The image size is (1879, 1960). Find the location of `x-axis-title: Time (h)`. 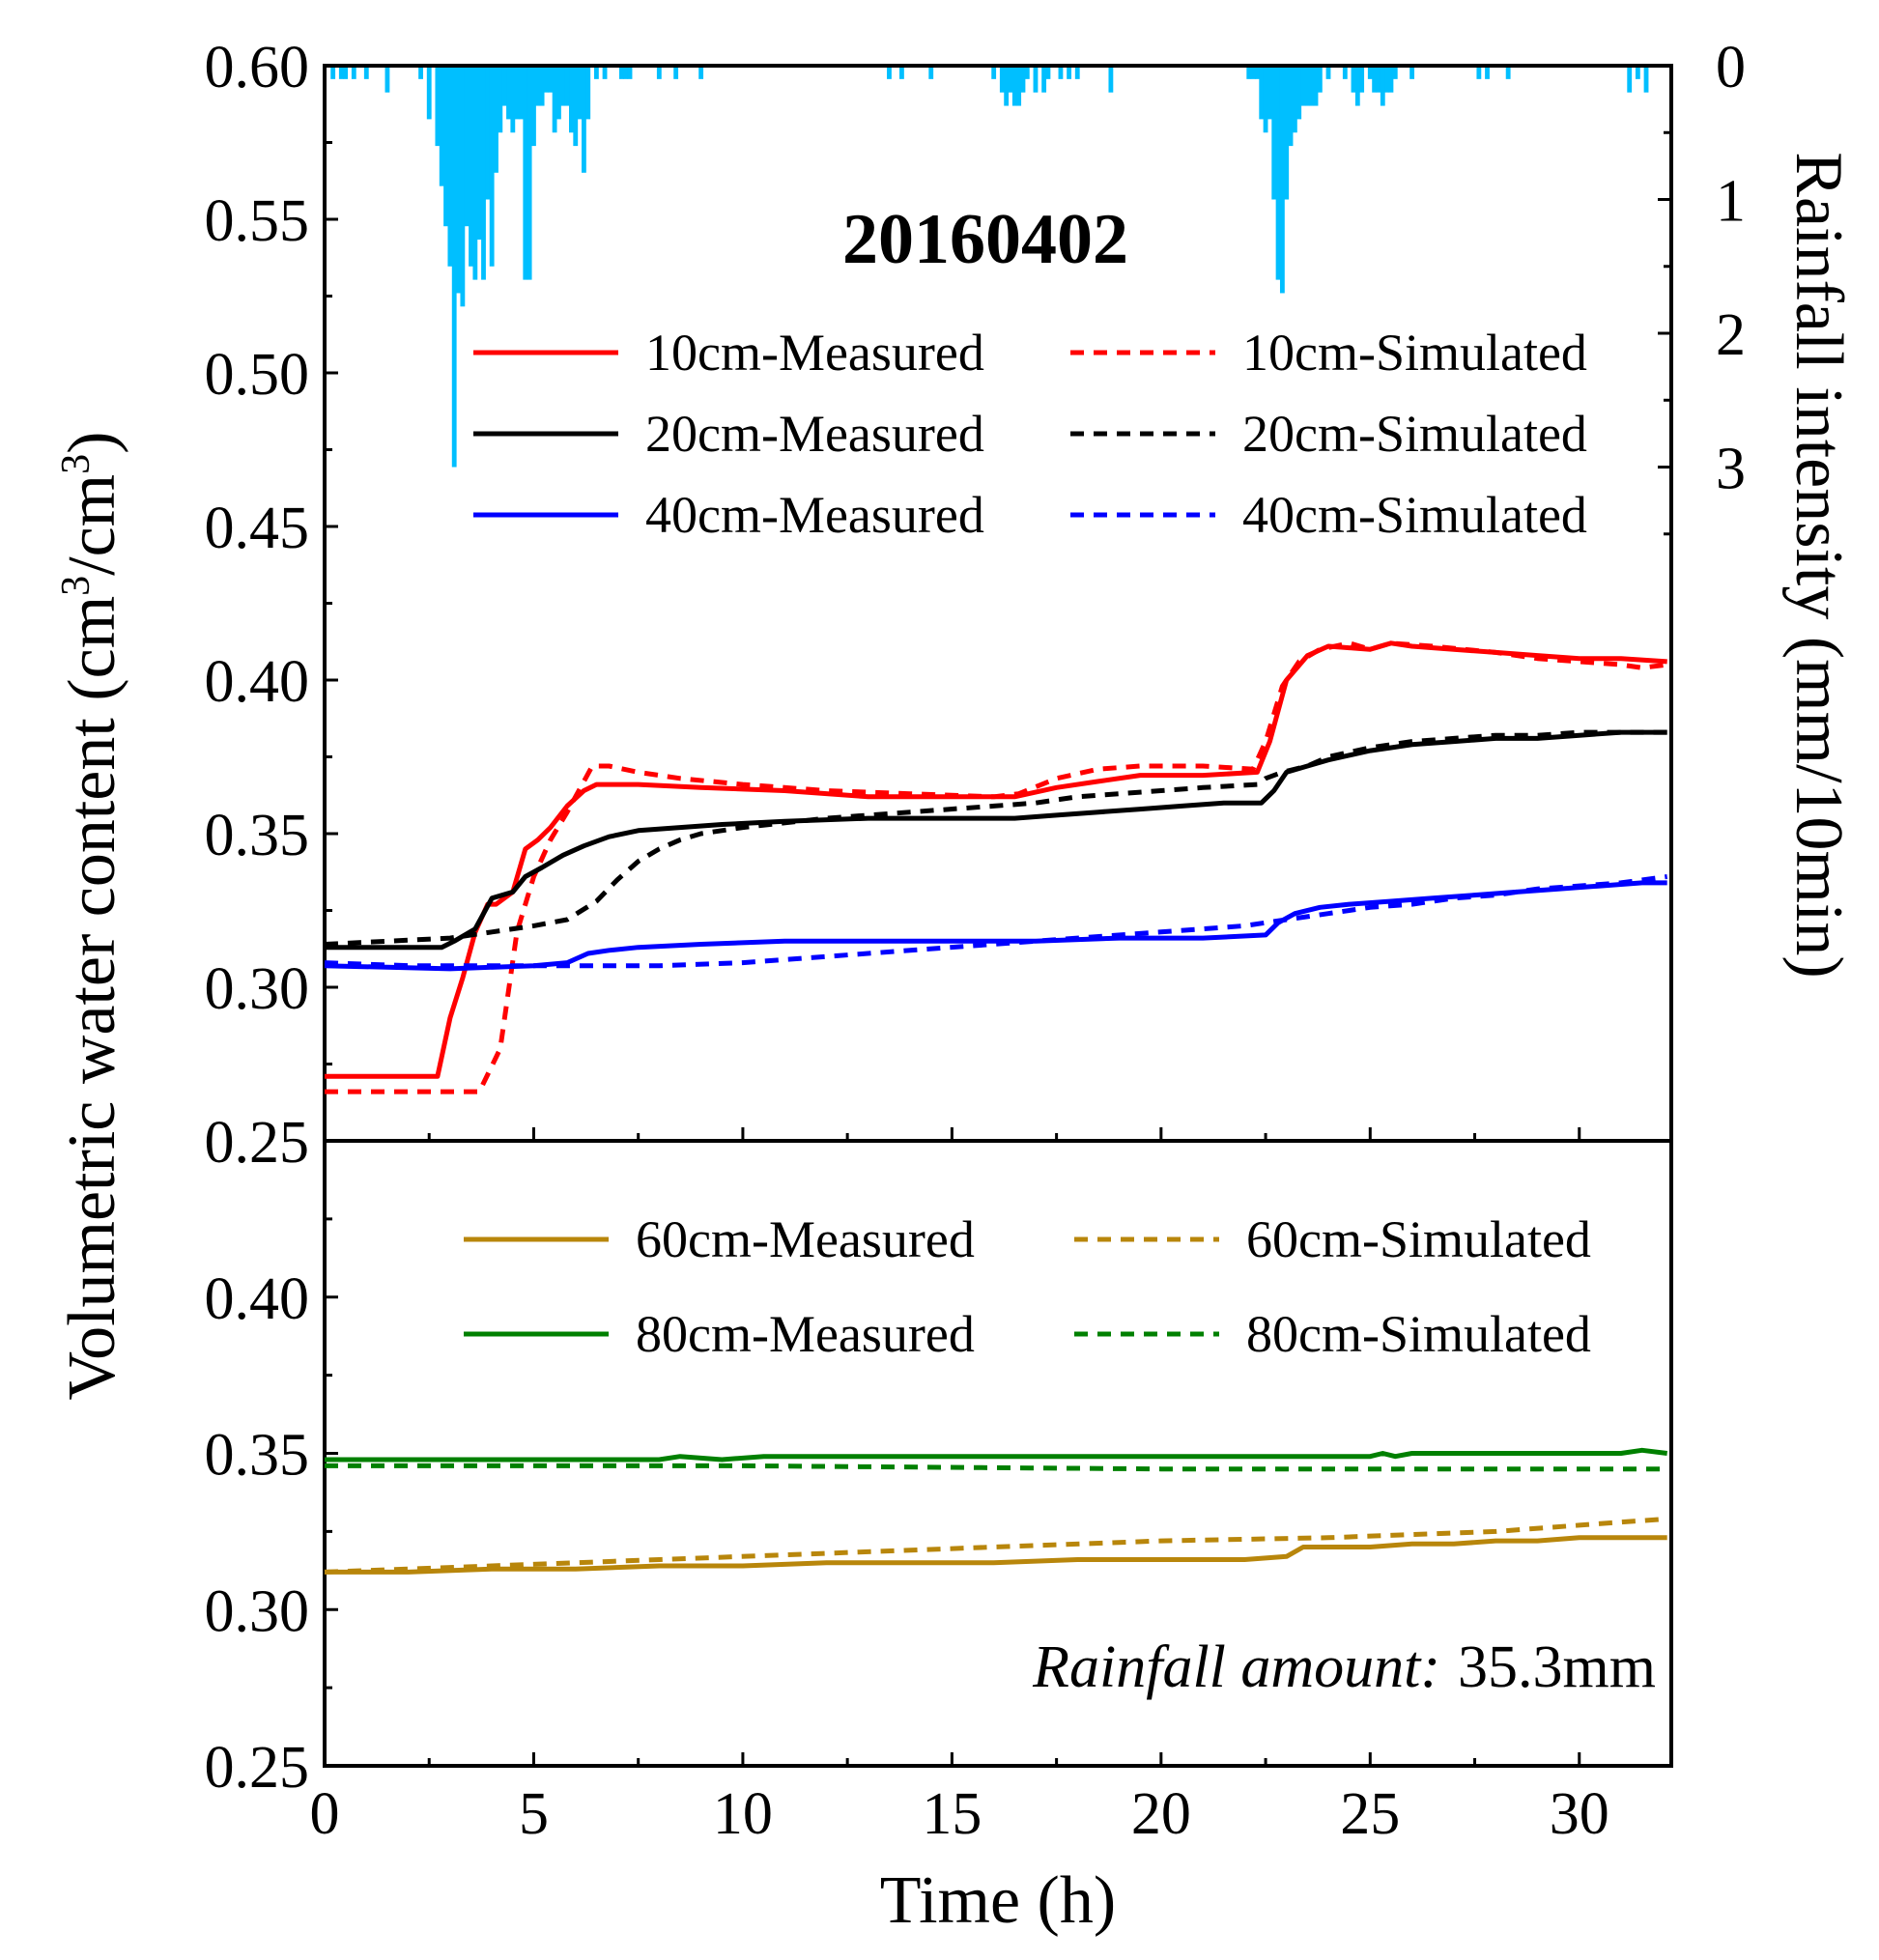

x-axis-title: Time (h) is located at coordinates (998, 1900).